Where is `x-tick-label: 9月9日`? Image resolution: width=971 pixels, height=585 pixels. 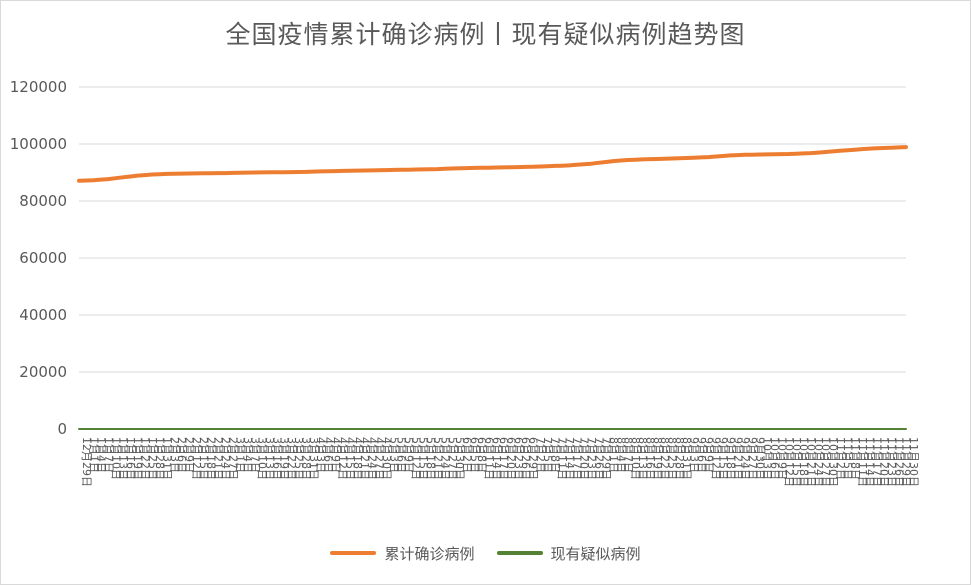
x-tick-label: 9月9日 is located at coordinates (708, 455).